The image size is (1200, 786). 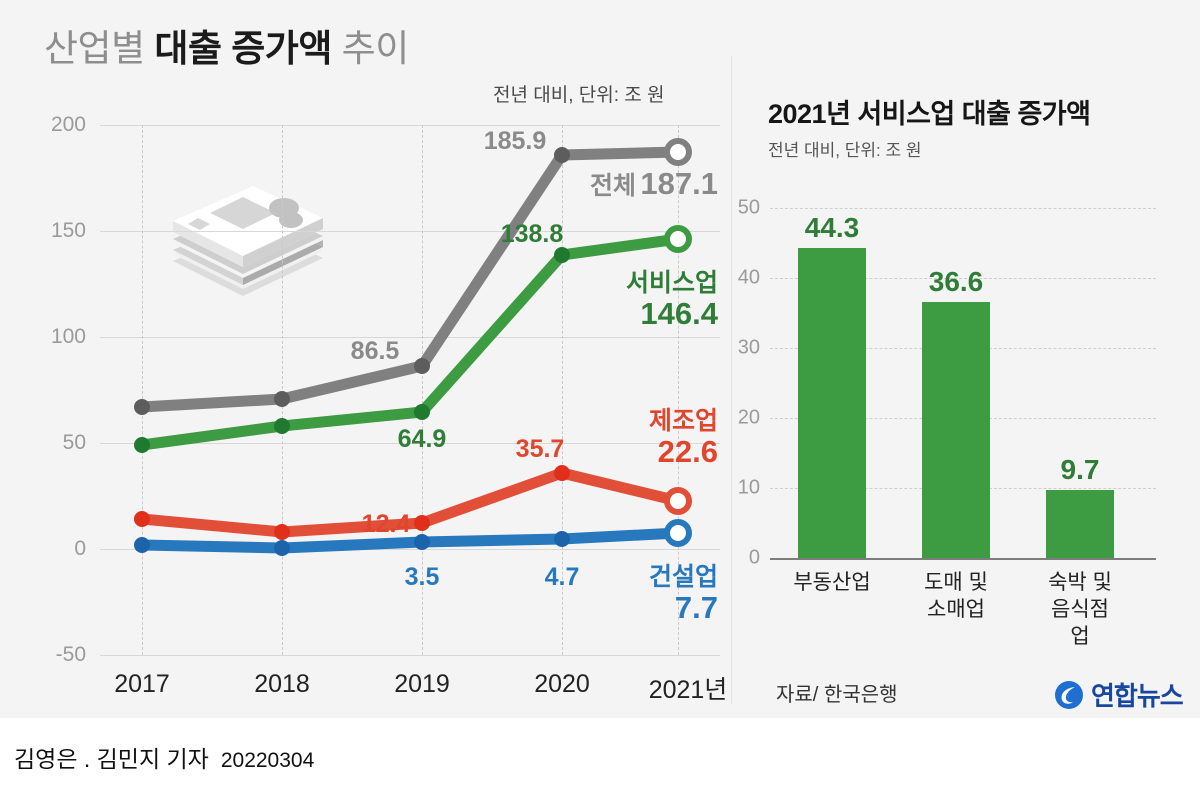 I want to click on footer-bar: 김영은 . 김민지 기자 20220304, so click(x=600, y=752).